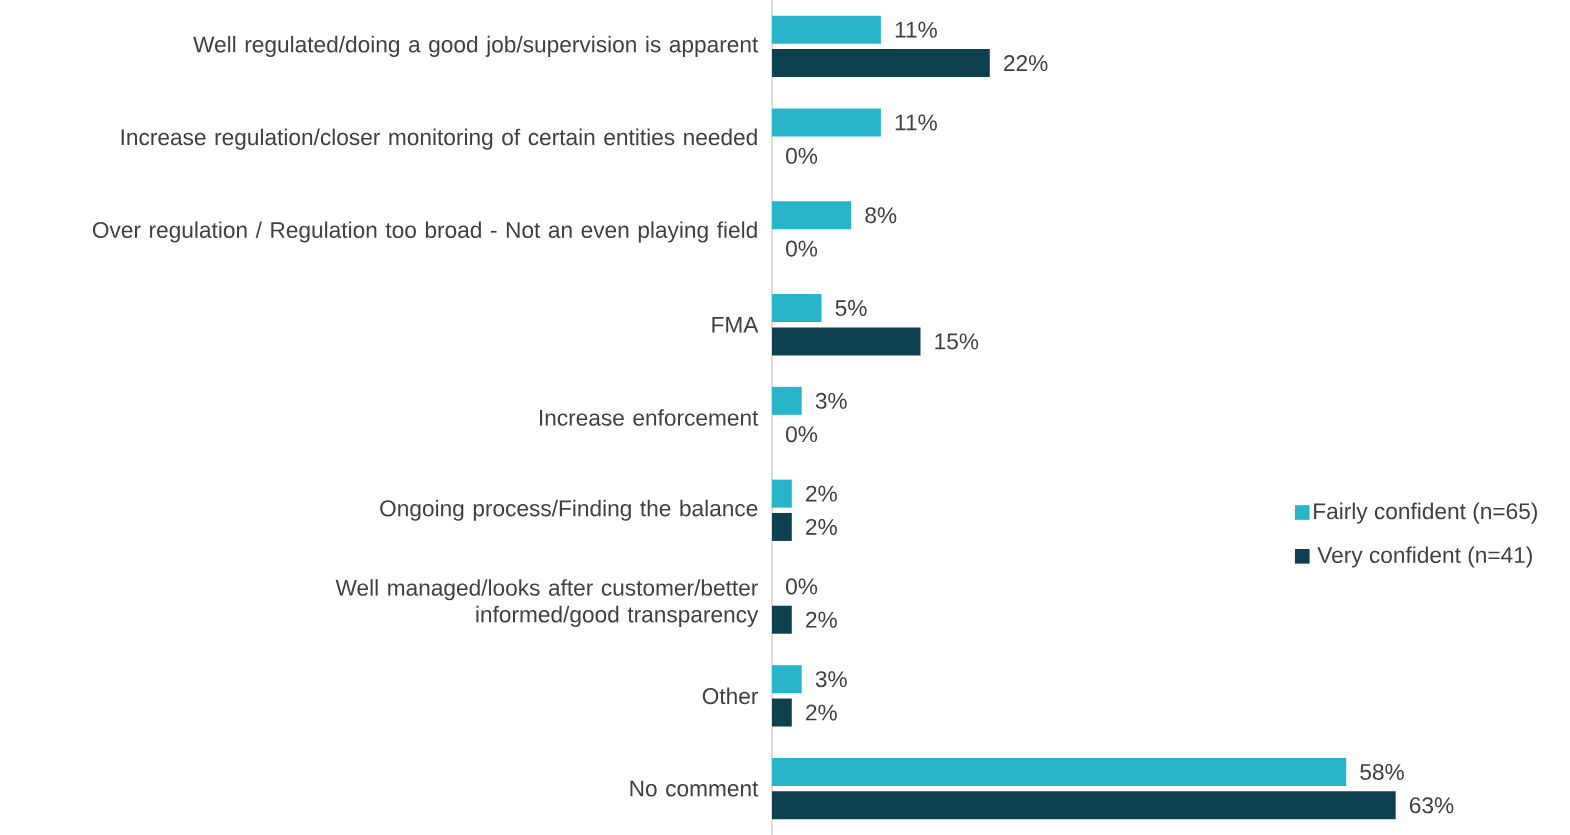 This screenshot has height=835, width=1570. Describe the element at coordinates (439, 139) in the screenshot. I see `y-tick-label: Increase regulation/closer monitoring of certain entities needed` at that location.